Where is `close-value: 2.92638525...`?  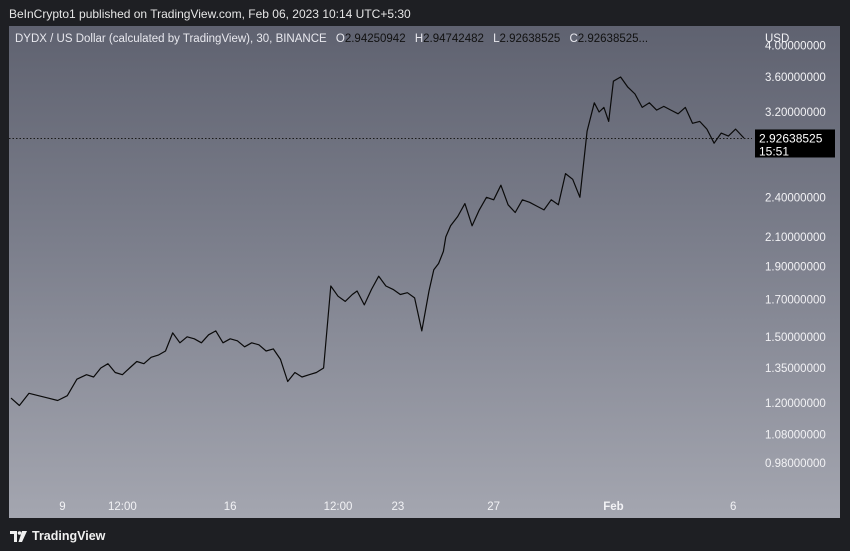
close-value: 2.92638525... is located at coordinates (613, 39).